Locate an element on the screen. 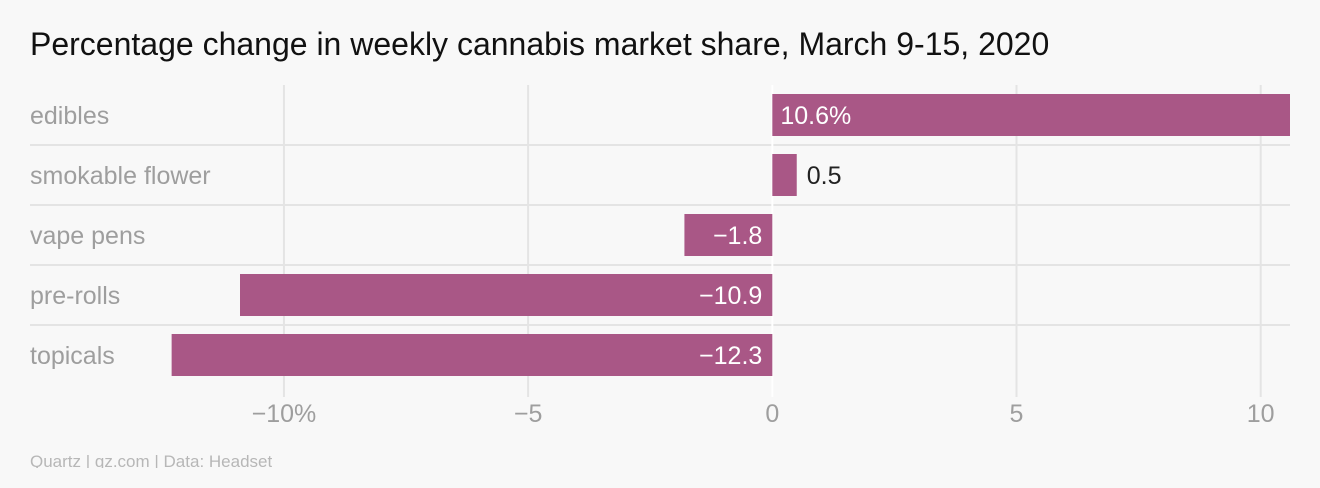 This screenshot has height=488, width=1320. x-tick-label: 0 is located at coordinates (772, 414).